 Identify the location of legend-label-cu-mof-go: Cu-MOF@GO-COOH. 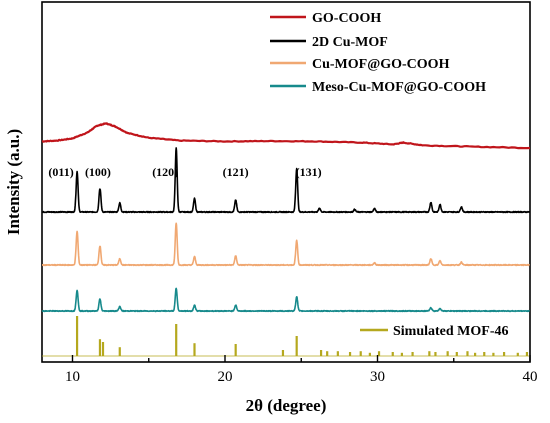
(381, 64).